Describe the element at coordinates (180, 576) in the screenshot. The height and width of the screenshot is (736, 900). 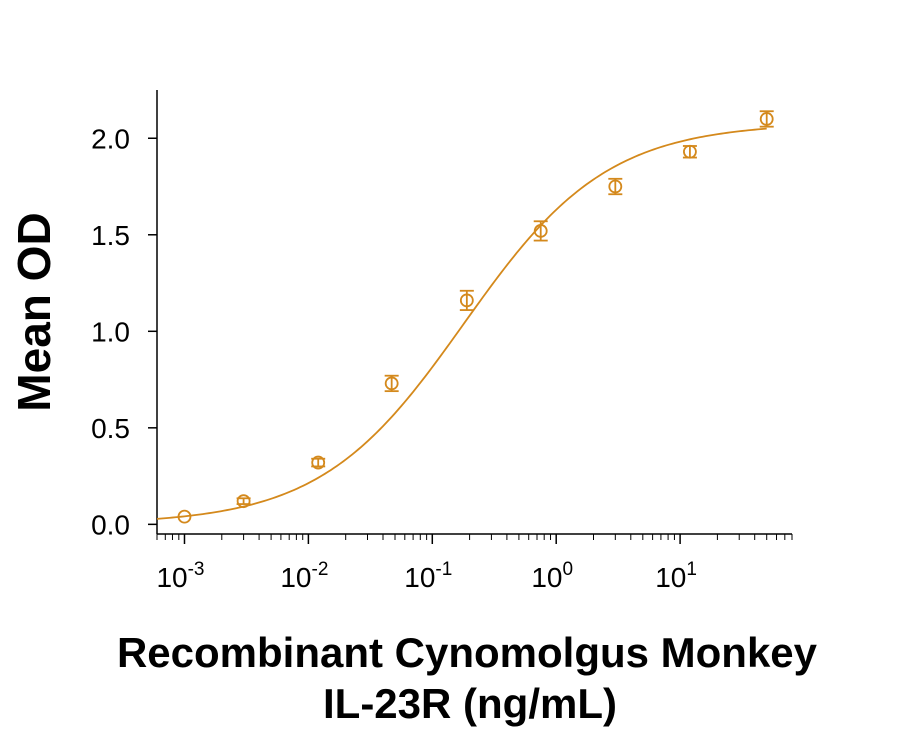
I see `x-tick-label: 10⁻³` at that location.